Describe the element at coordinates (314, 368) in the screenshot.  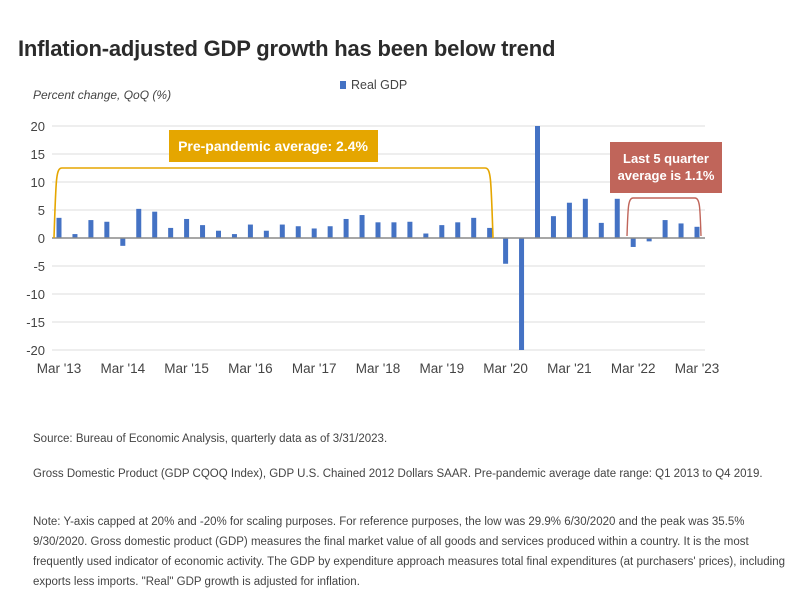
I see `x-tick-label: Mar '17` at that location.